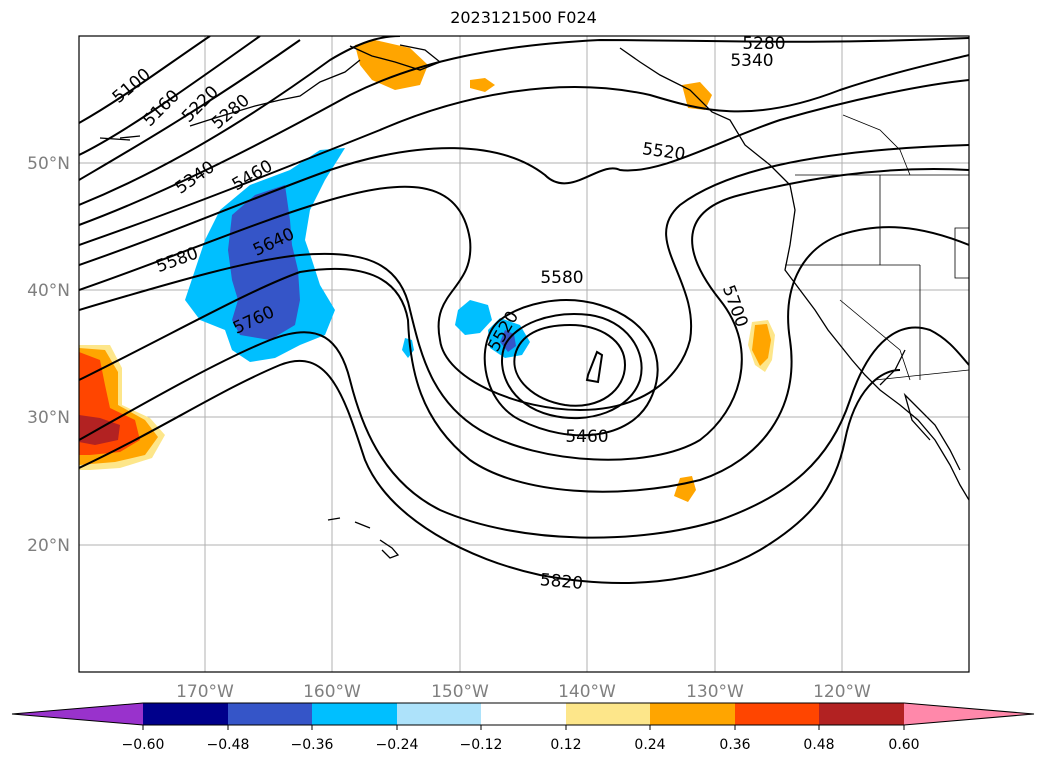 This screenshot has height=765, width=1047. What do you see at coordinates (903, 745) in the screenshot?
I see `colorbar-tick-label: 0.60` at bounding box center [903, 745].